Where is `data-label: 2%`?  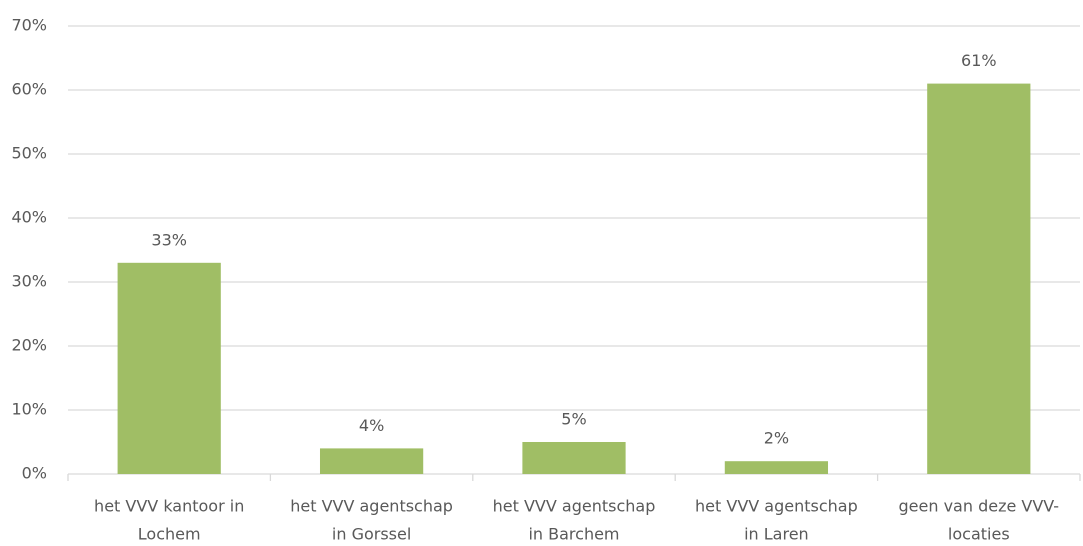 data-label: 2% is located at coordinates (776, 438).